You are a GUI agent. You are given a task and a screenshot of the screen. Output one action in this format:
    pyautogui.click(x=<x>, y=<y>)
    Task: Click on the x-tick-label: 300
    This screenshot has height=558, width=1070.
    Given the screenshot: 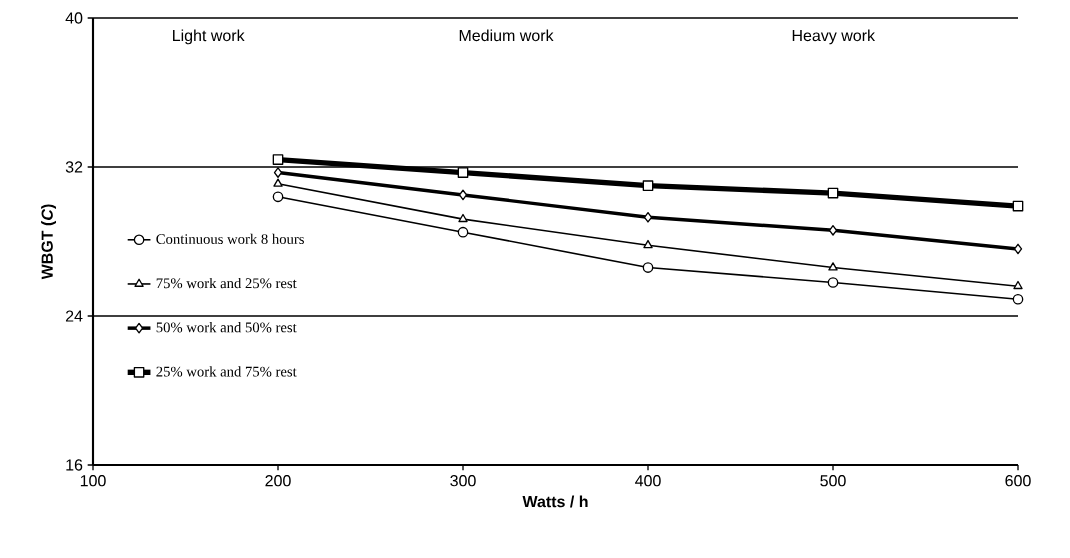 What is the action you would take?
    pyautogui.click(x=463, y=481)
    